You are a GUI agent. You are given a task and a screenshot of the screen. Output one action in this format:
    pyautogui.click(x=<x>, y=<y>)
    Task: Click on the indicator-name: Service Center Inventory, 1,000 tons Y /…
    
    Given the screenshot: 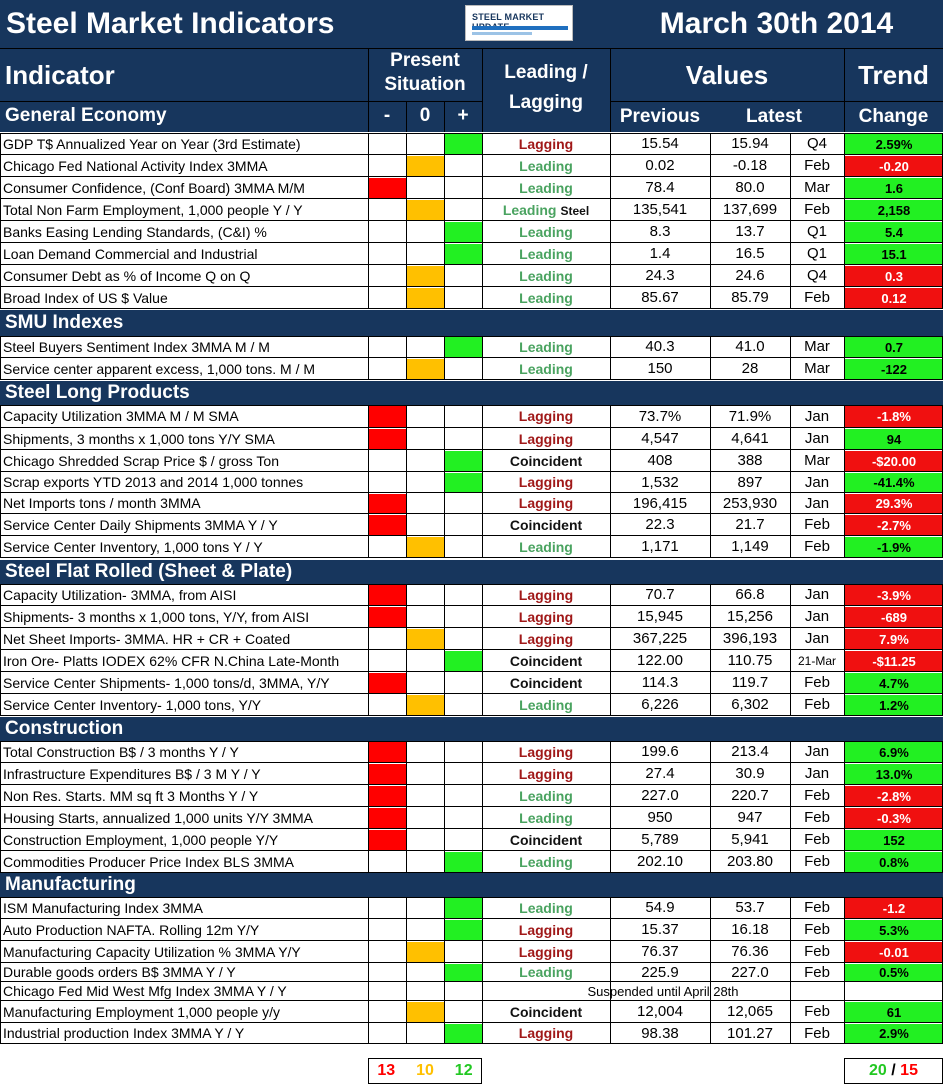 What is the action you would take?
    pyautogui.click(x=133, y=547)
    